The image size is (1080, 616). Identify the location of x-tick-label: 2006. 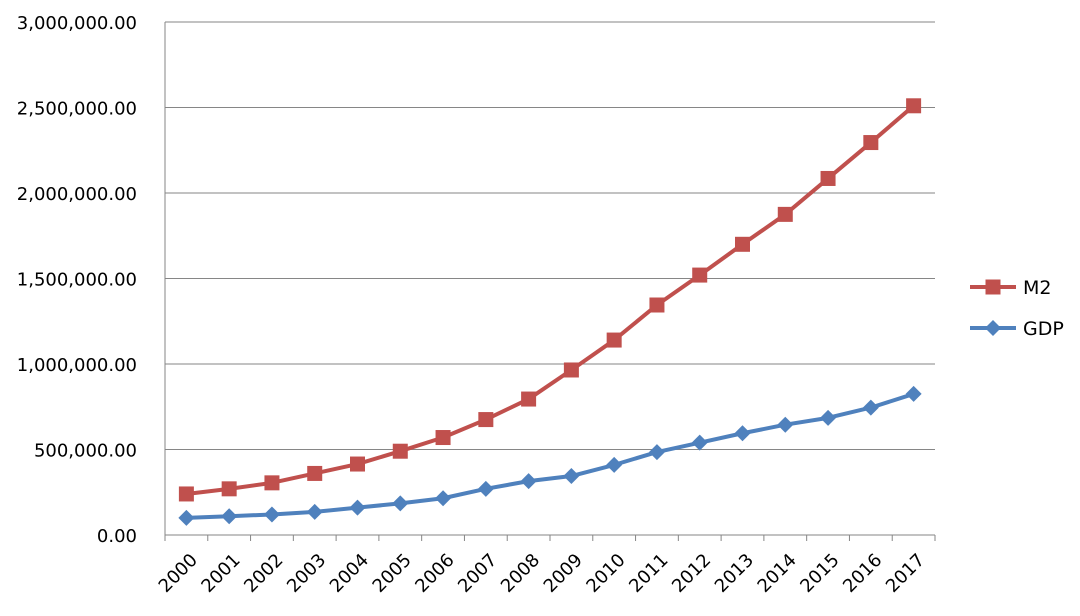
(434, 573).